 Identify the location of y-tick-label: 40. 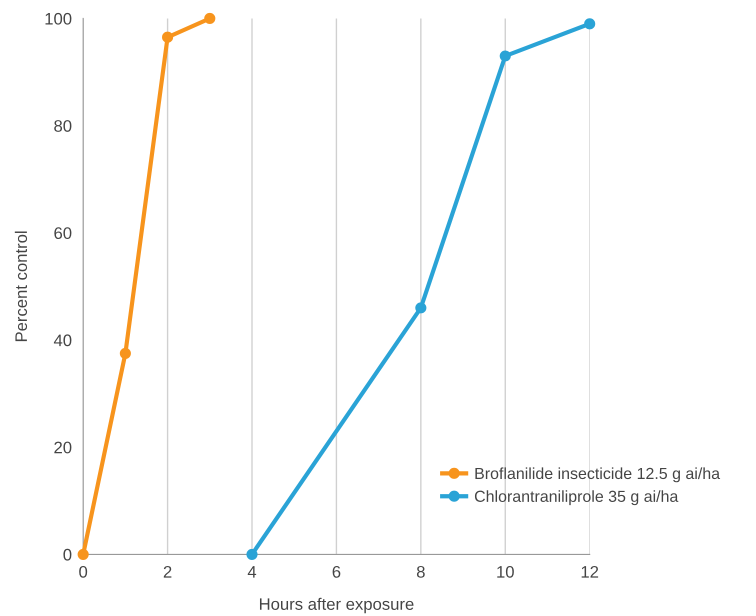
(63, 340).